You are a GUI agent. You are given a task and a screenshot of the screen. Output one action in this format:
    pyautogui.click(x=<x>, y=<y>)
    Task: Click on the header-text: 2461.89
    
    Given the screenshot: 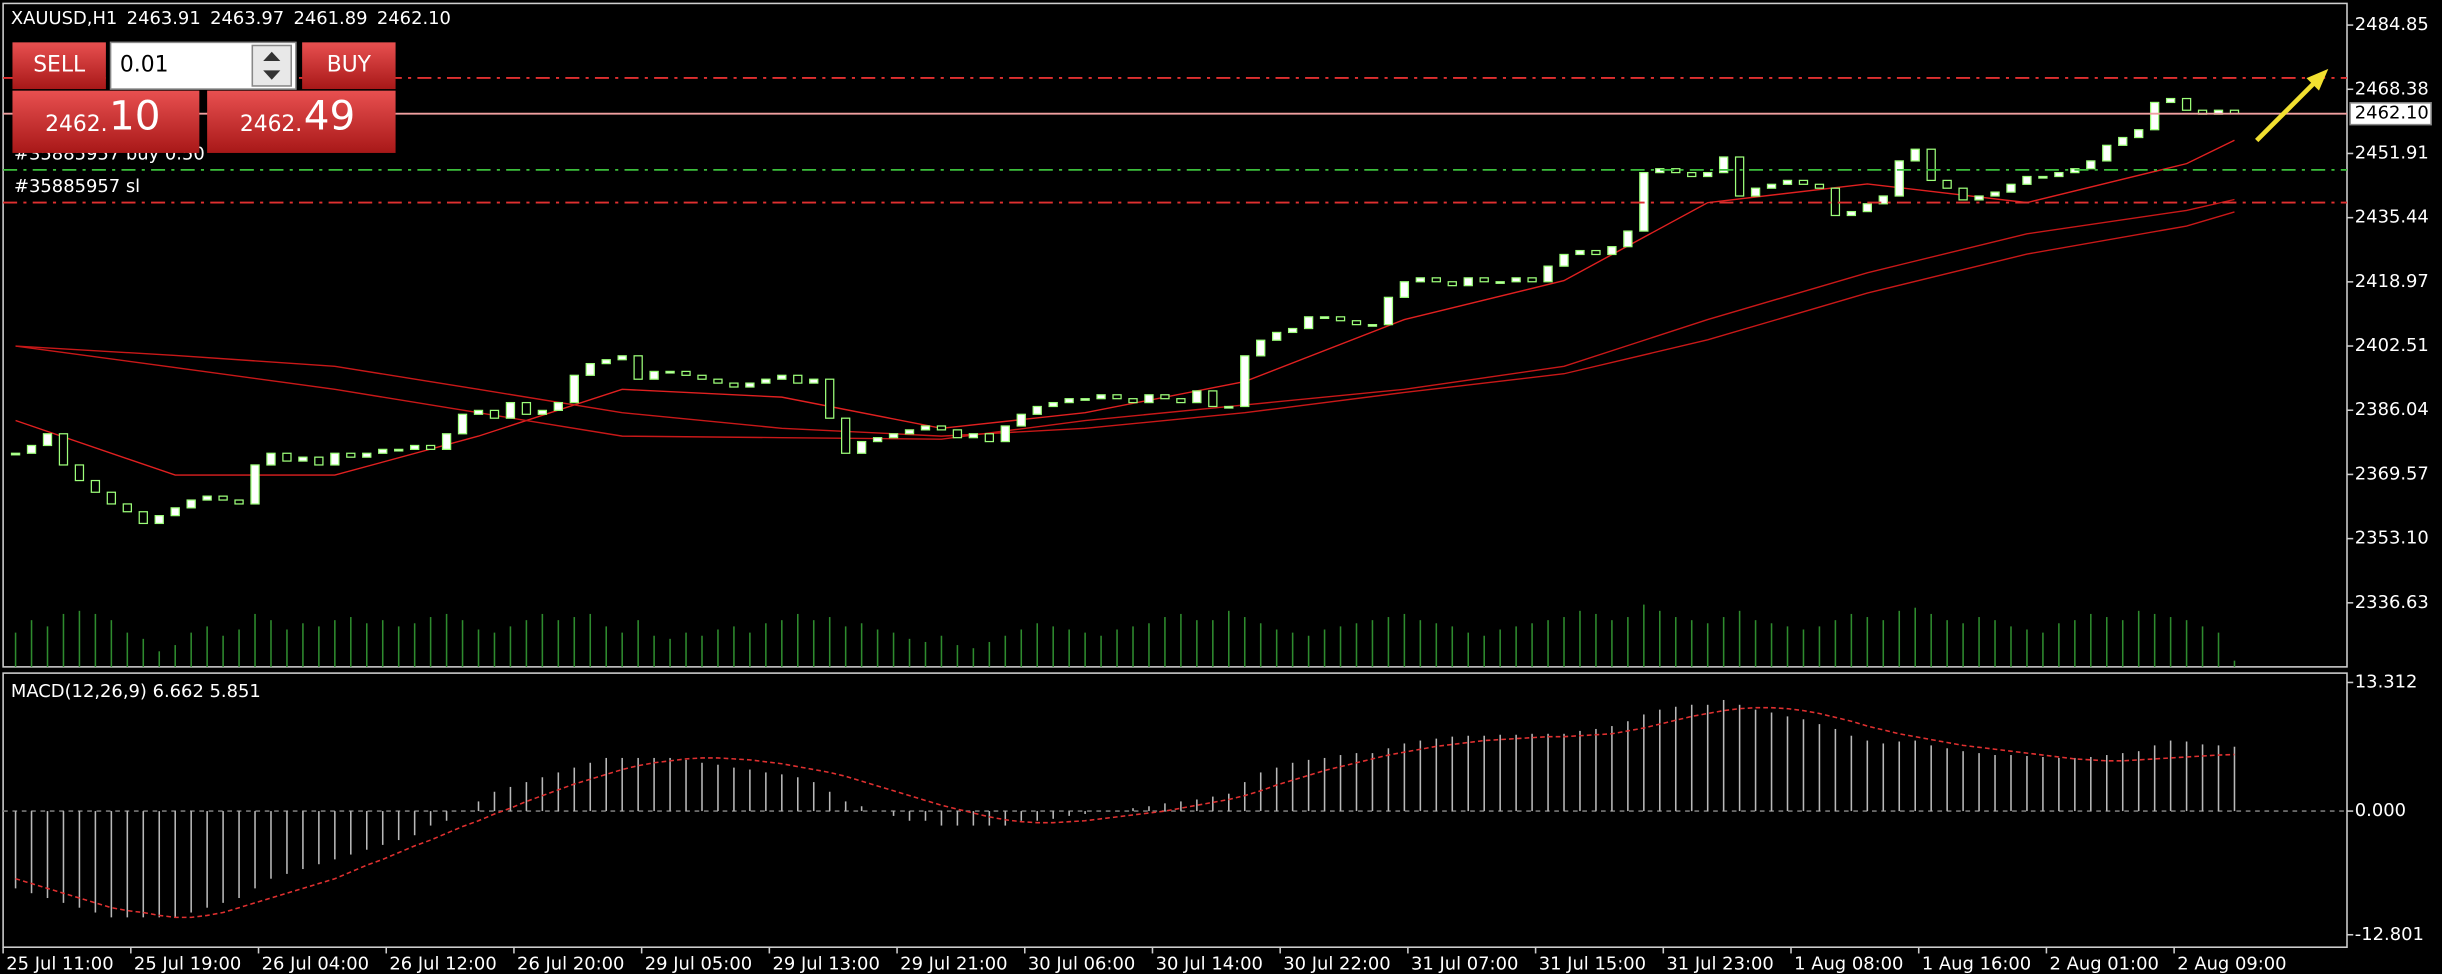 What is the action you would take?
    pyautogui.click(x=330, y=18)
    